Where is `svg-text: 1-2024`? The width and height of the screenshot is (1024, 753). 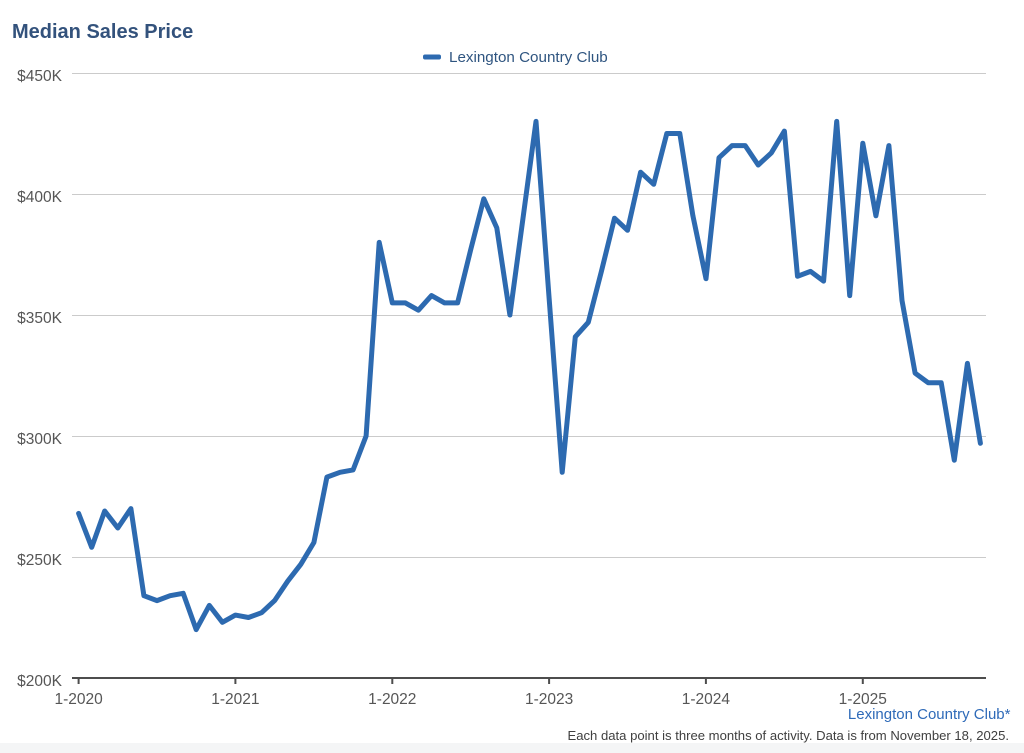
svg-text: 1-2024 is located at coordinates (706, 699).